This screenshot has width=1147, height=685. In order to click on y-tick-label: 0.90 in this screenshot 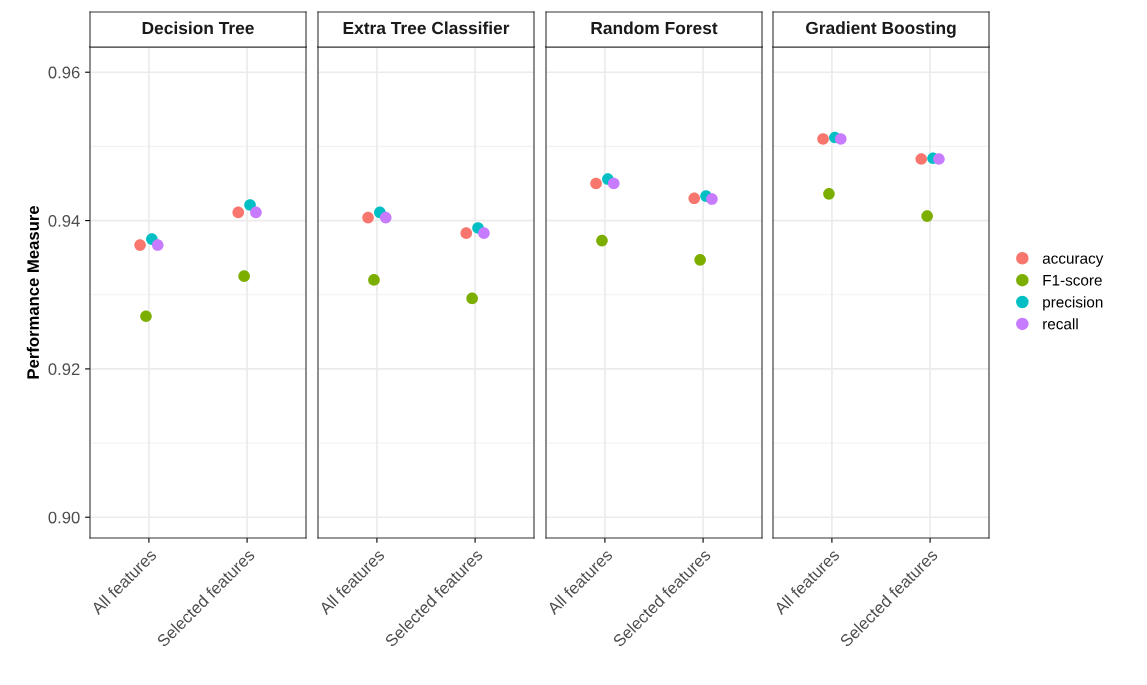, I will do `click(64, 517)`.